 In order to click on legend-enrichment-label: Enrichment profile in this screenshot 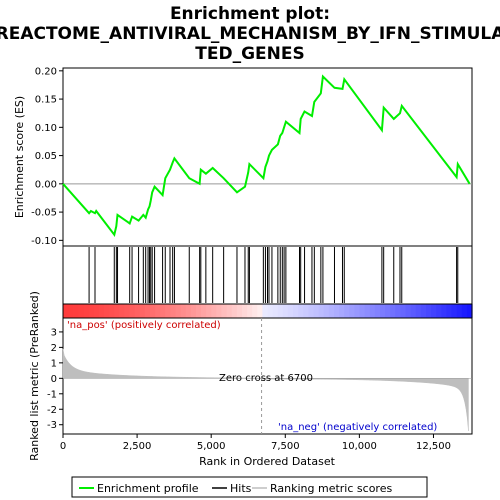, I will do `click(148, 488)`.